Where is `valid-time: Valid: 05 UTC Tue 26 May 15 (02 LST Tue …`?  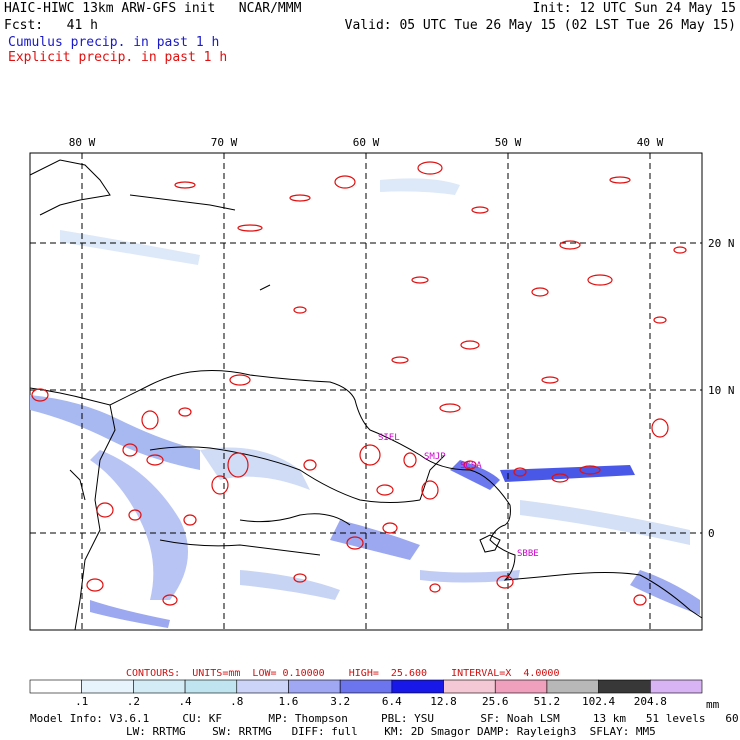
valid-time: Valid: 05 UTC Tue 26 May 15 (02 LST Tue … is located at coordinates (540, 25).